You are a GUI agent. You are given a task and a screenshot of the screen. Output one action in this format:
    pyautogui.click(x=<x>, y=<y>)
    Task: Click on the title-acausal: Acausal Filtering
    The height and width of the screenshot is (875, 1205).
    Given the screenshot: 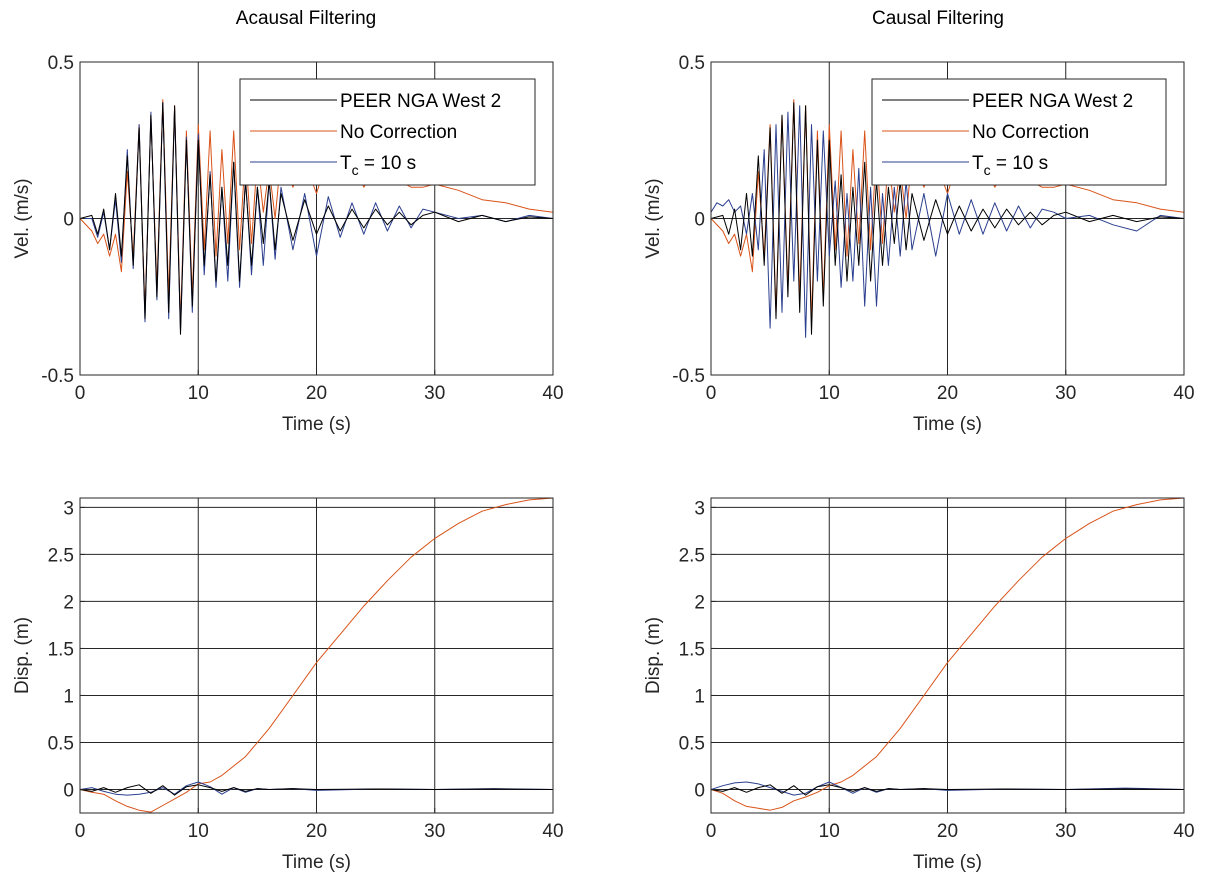 What is the action you would take?
    pyautogui.click(x=306, y=18)
    